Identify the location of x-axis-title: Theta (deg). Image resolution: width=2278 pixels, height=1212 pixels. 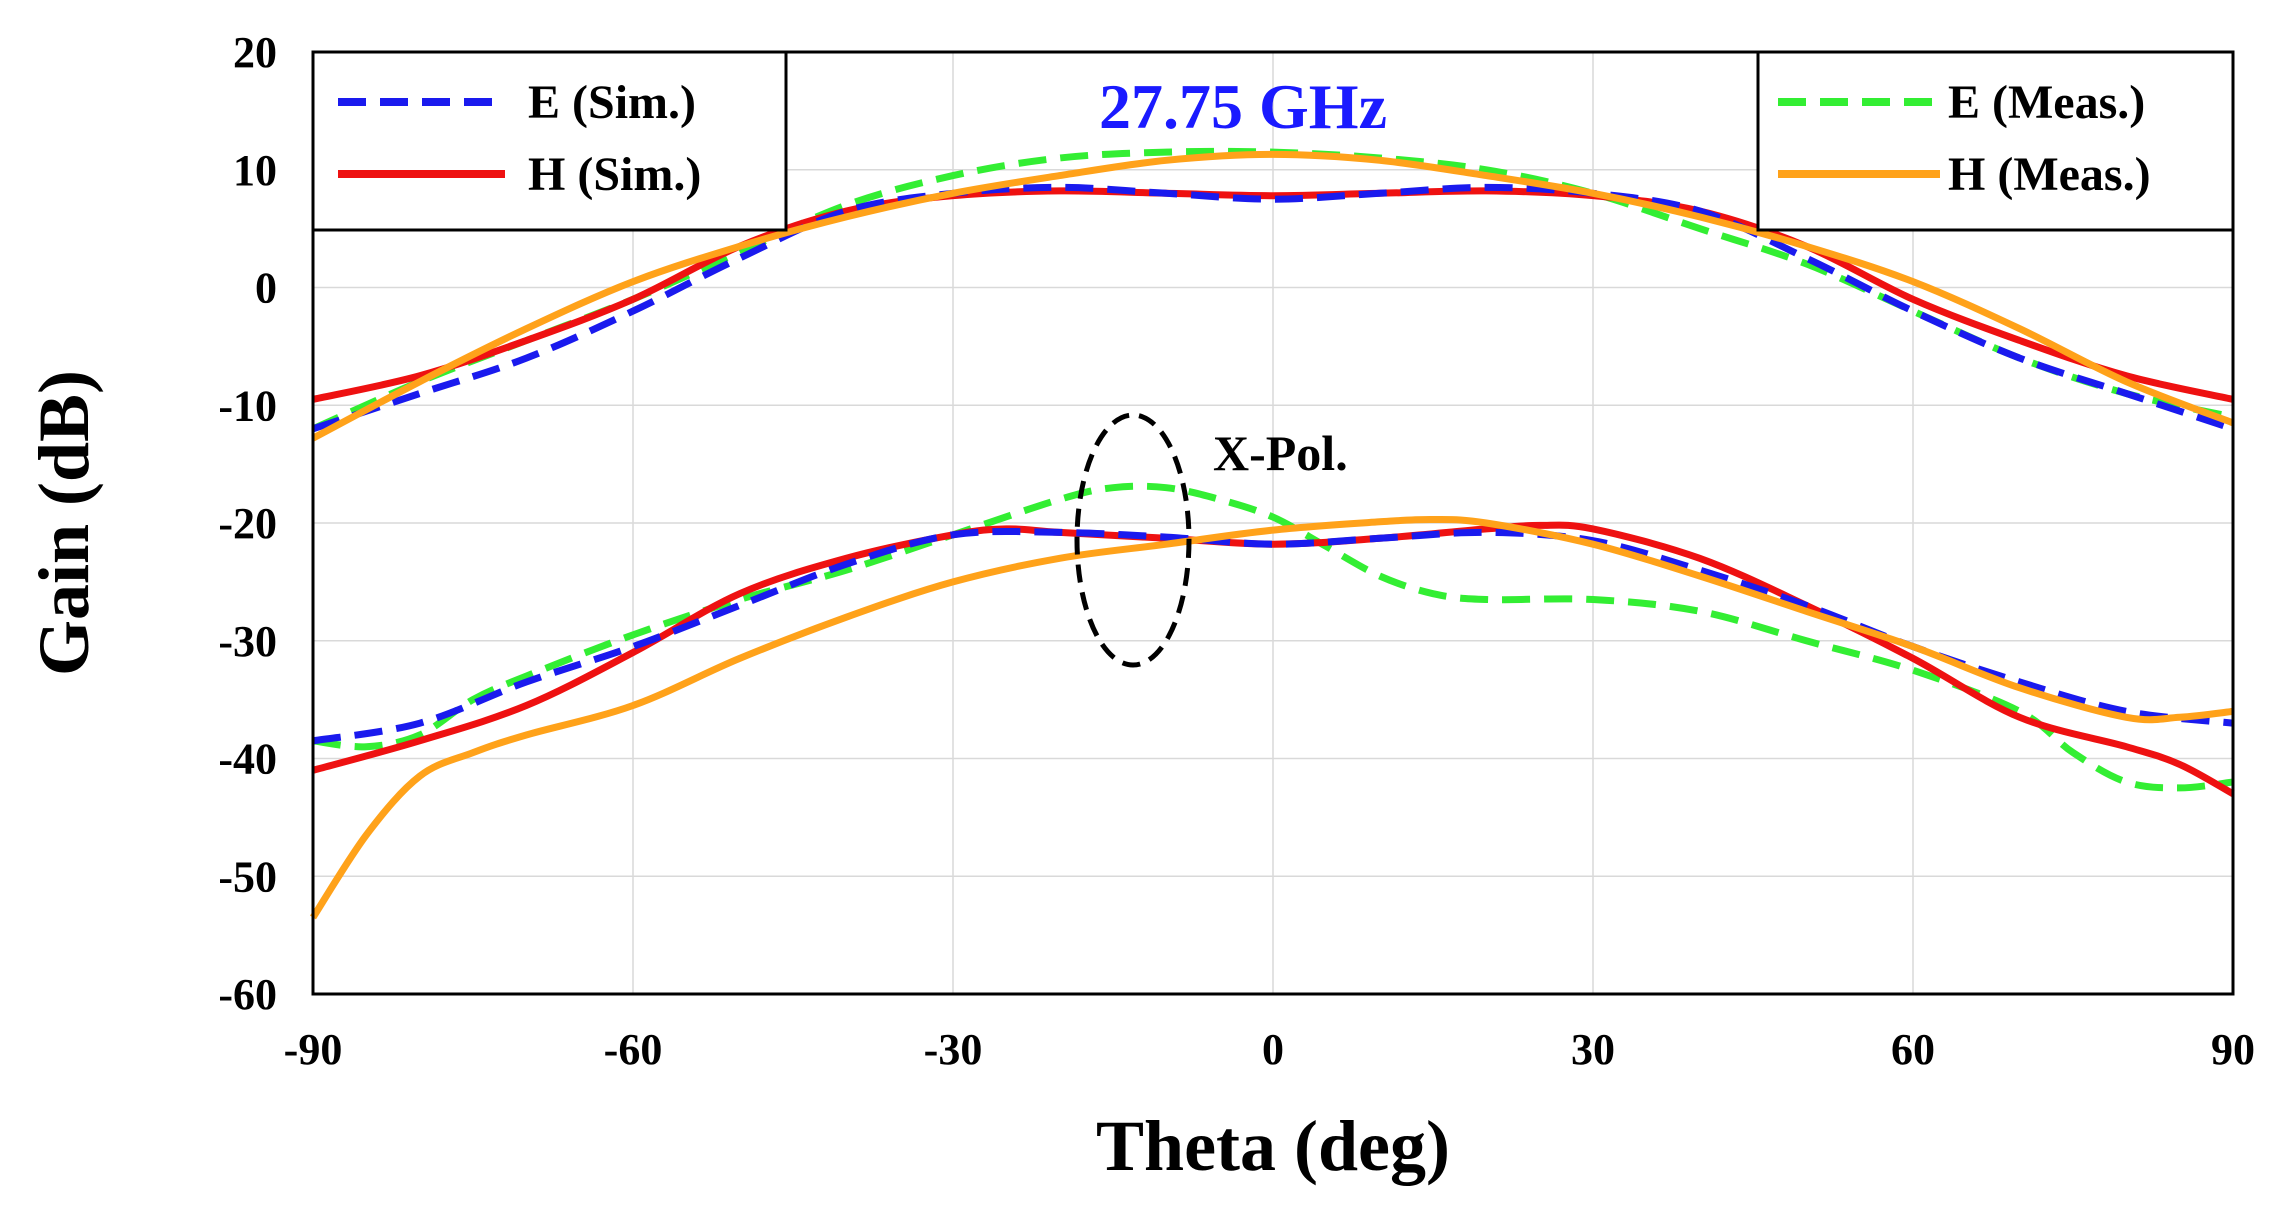
(1273, 1146).